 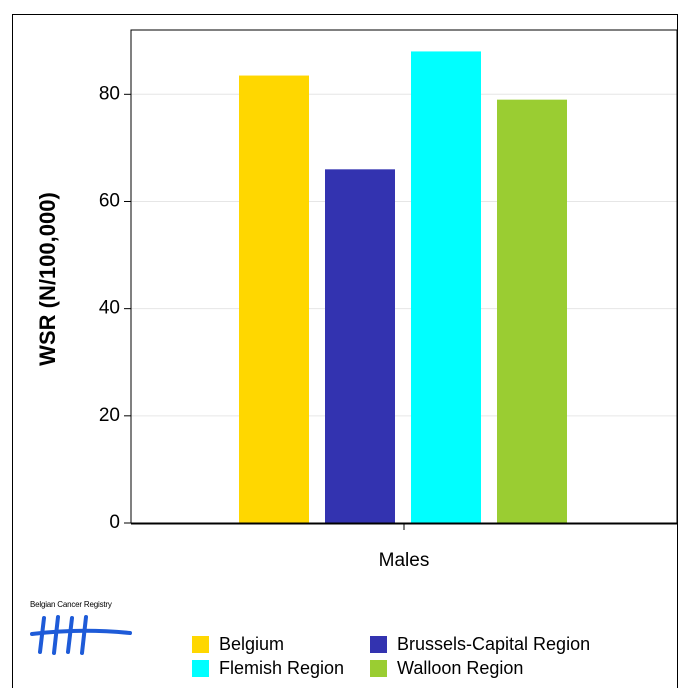 What do you see at coordinates (109, 308) in the screenshot?
I see `y-tick-label: 40` at bounding box center [109, 308].